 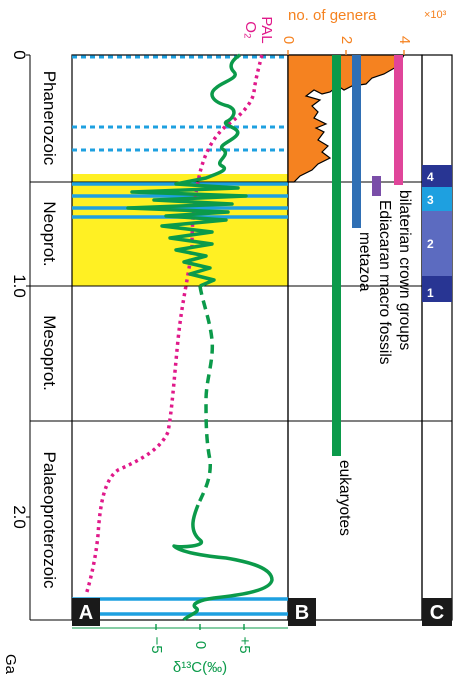 I want to click on lineage-label-bilaterian: bilaterian crown groups, so click(x=404, y=270).